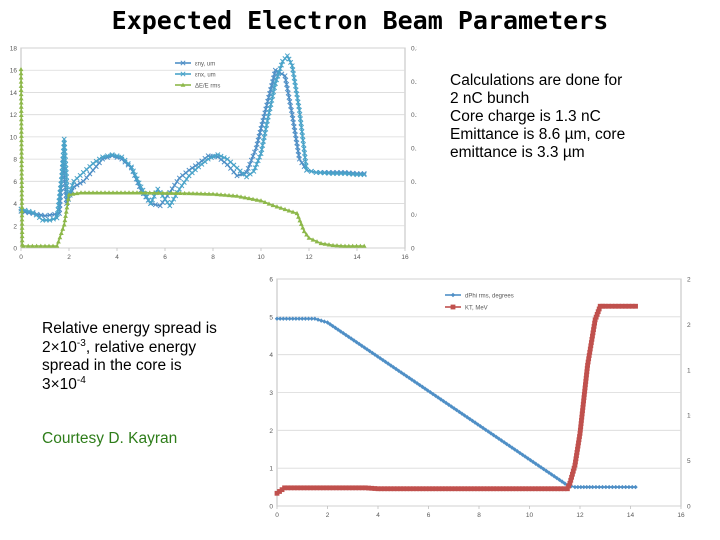 The height and width of the screenshot is (540, 720). What do you see at coordinates (405, 257) in the screenshot?
I see `x-tick-label: 16` at bounding box center [405, 257].